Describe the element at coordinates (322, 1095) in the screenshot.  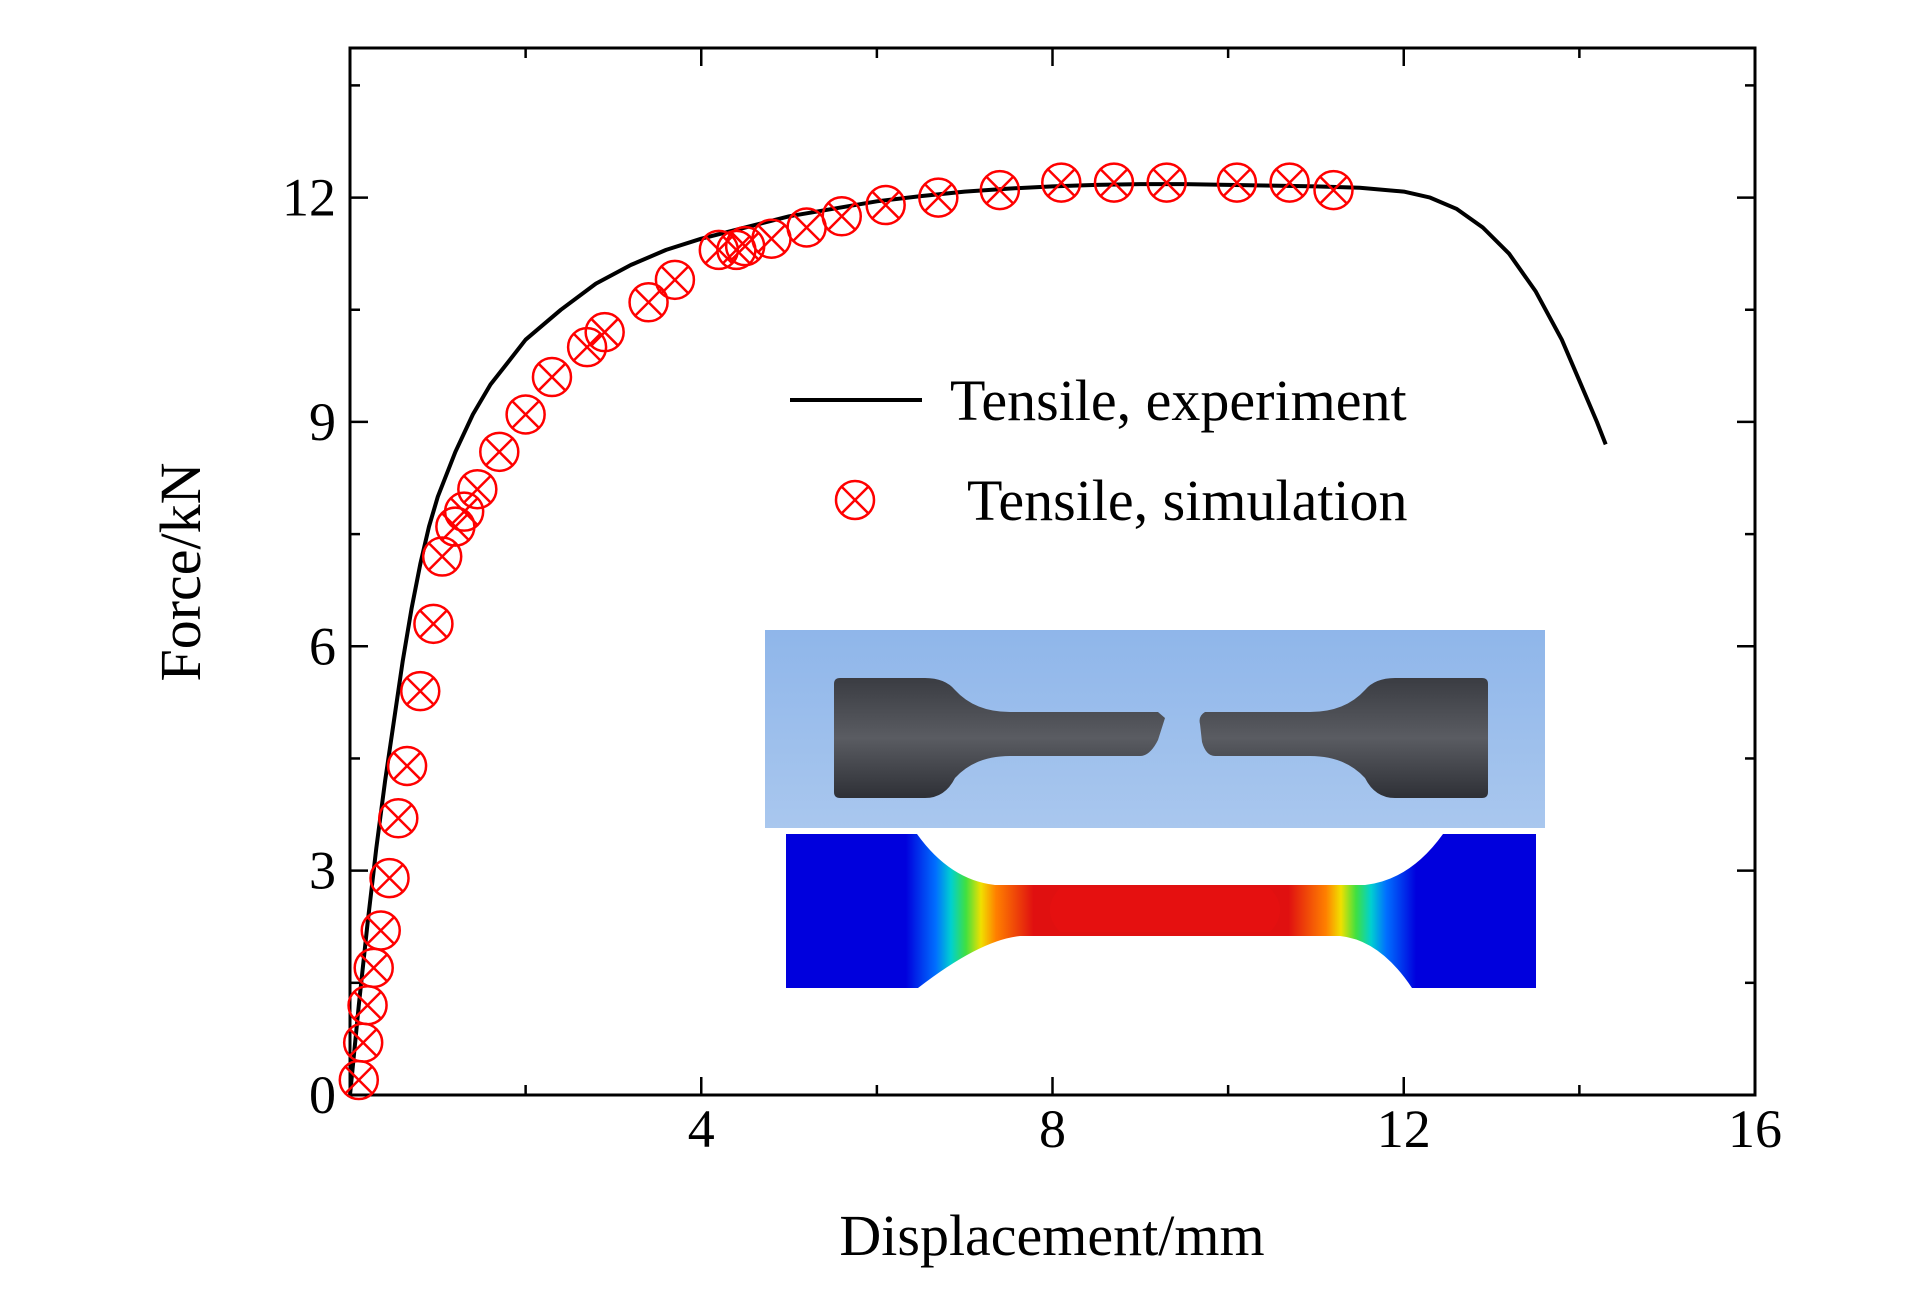
I see `y-tick-label: 0` at that location.